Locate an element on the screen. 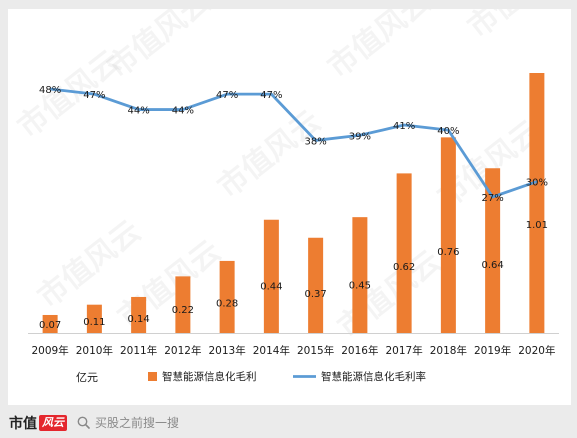  bar-data-label: 0.76 is located at coordinates (448, 252).